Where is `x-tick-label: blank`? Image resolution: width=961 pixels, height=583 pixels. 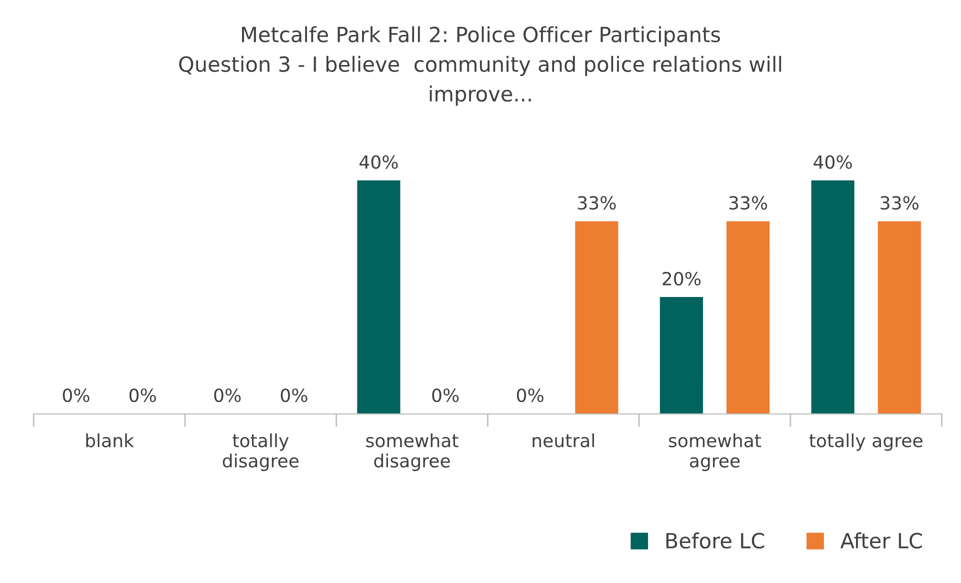
x-tick-label: blank is located at coordinates (110, 440).